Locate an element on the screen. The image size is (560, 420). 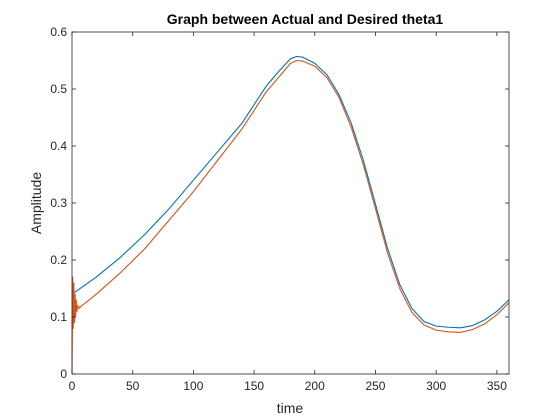
x-tick-label: 250 is located at coordinates (375, 386).